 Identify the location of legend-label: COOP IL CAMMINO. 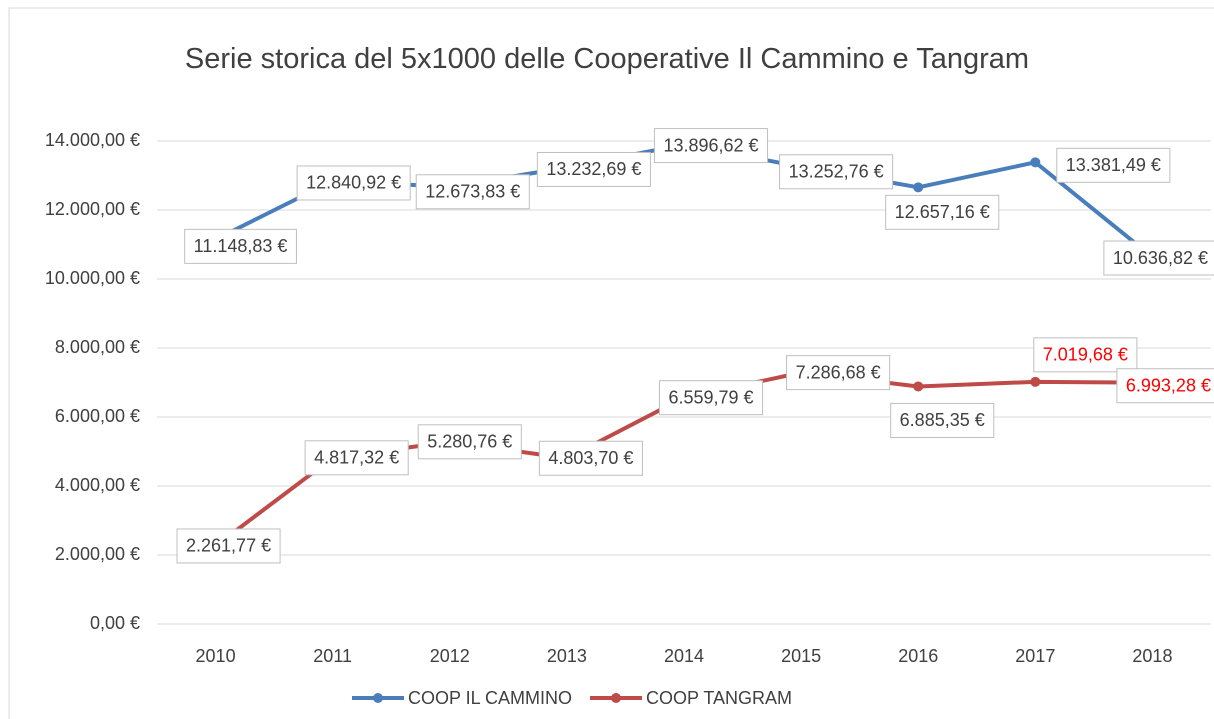
(490, 698).